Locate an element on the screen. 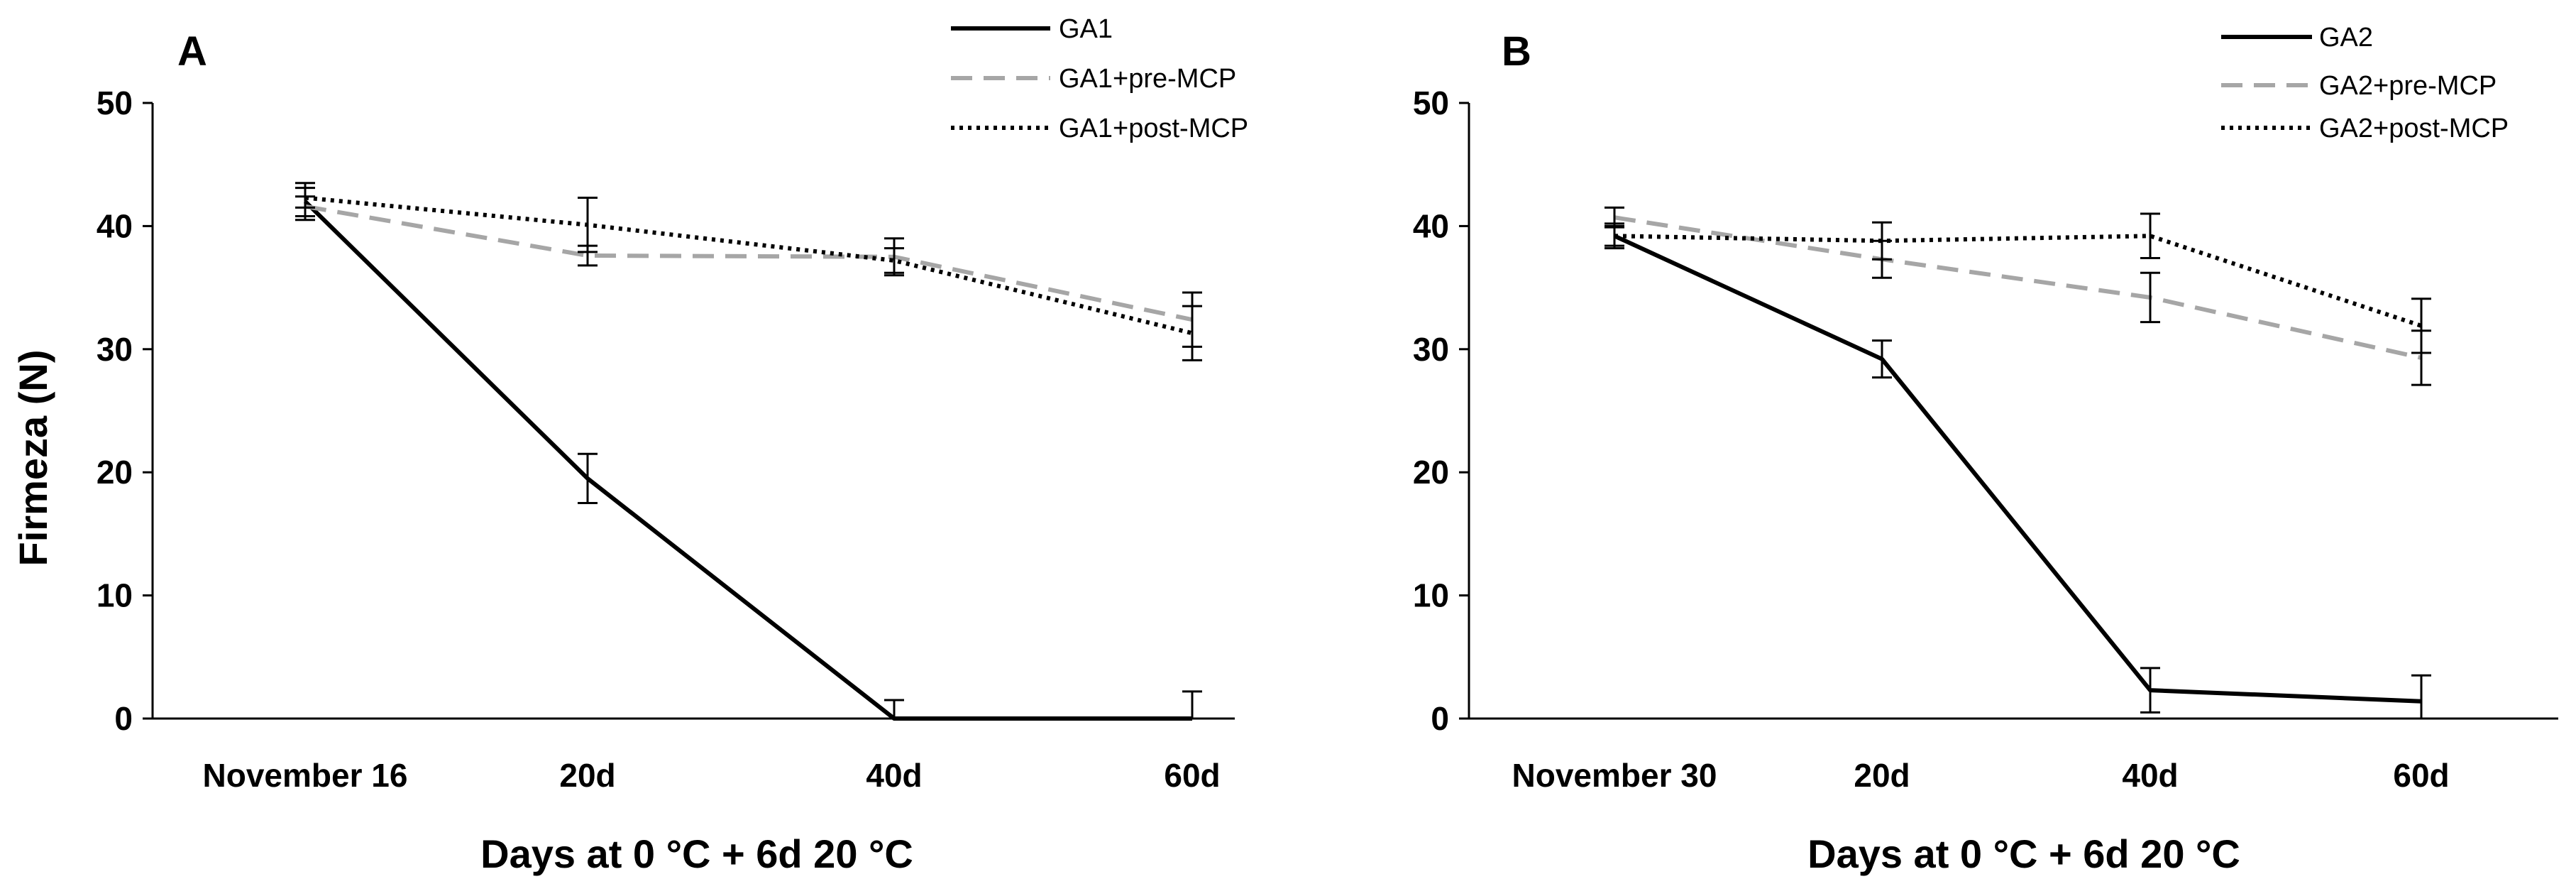 The height and width of the screenshot is (879, 2576). panel-b-y-tick-label: 20 is located at coordinates (1431, 472).